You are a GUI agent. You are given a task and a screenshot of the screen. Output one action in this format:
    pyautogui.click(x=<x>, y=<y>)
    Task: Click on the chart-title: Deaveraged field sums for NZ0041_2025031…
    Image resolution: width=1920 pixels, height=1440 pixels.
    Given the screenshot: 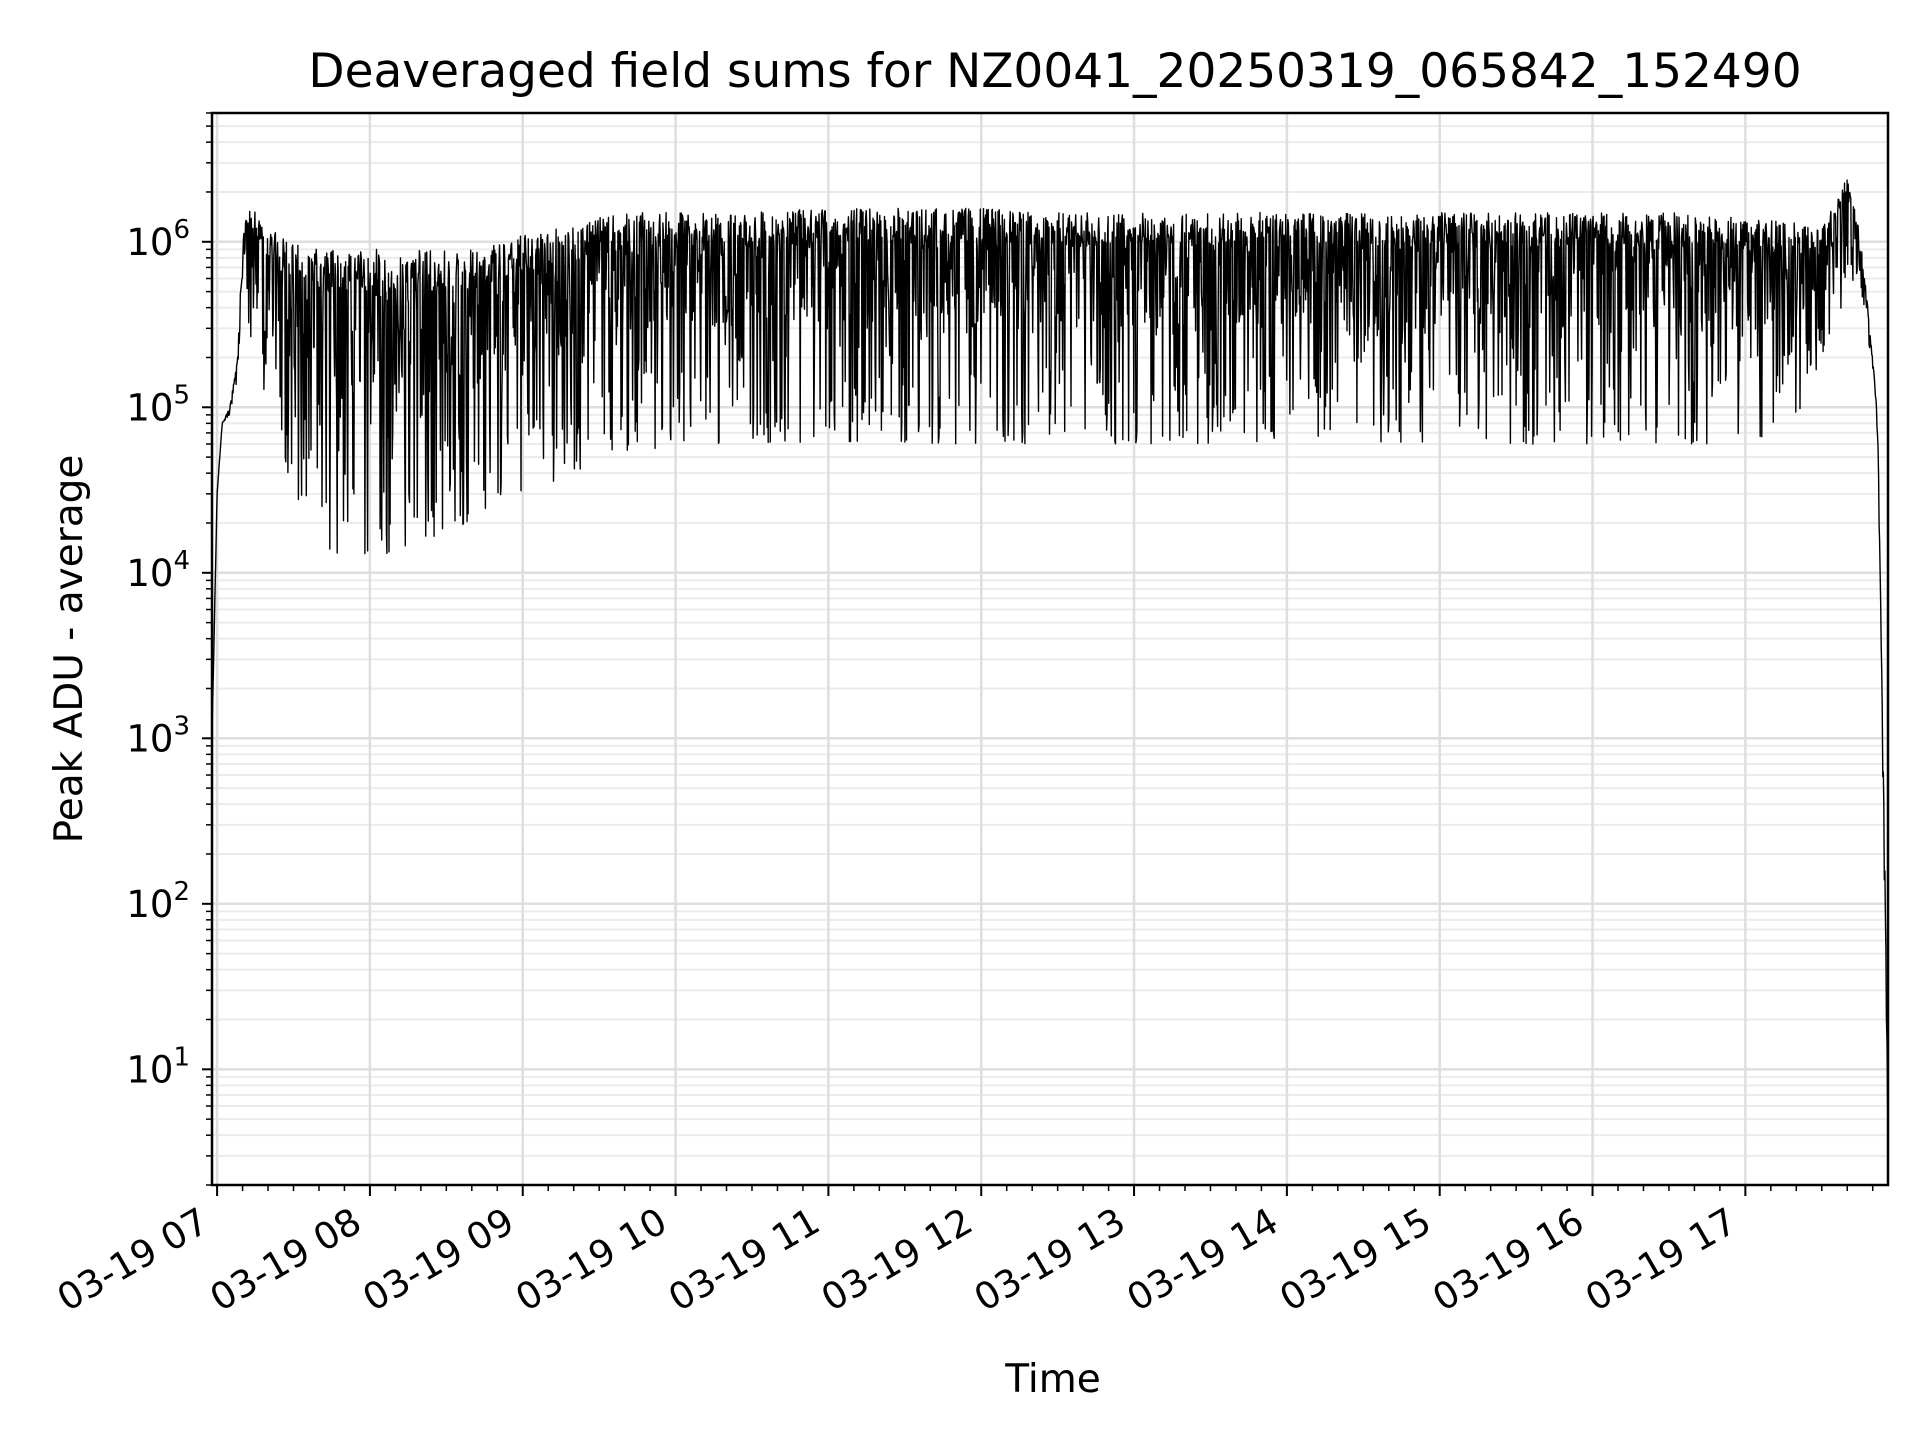 What is the action you would take?
    pyautogui.click(x=1054, y=71)
    